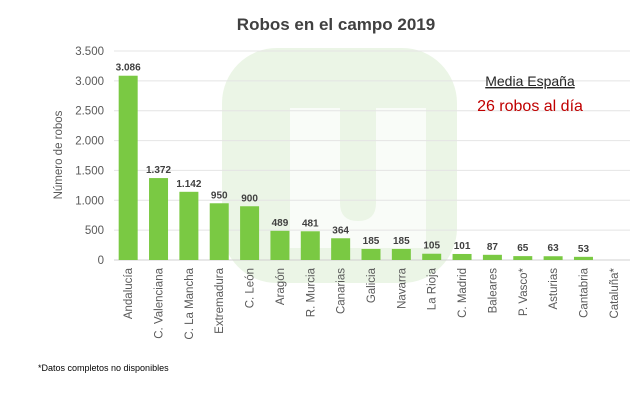 The image size is (640, 406). I want to click on data-label: 53, so click(584, 249).